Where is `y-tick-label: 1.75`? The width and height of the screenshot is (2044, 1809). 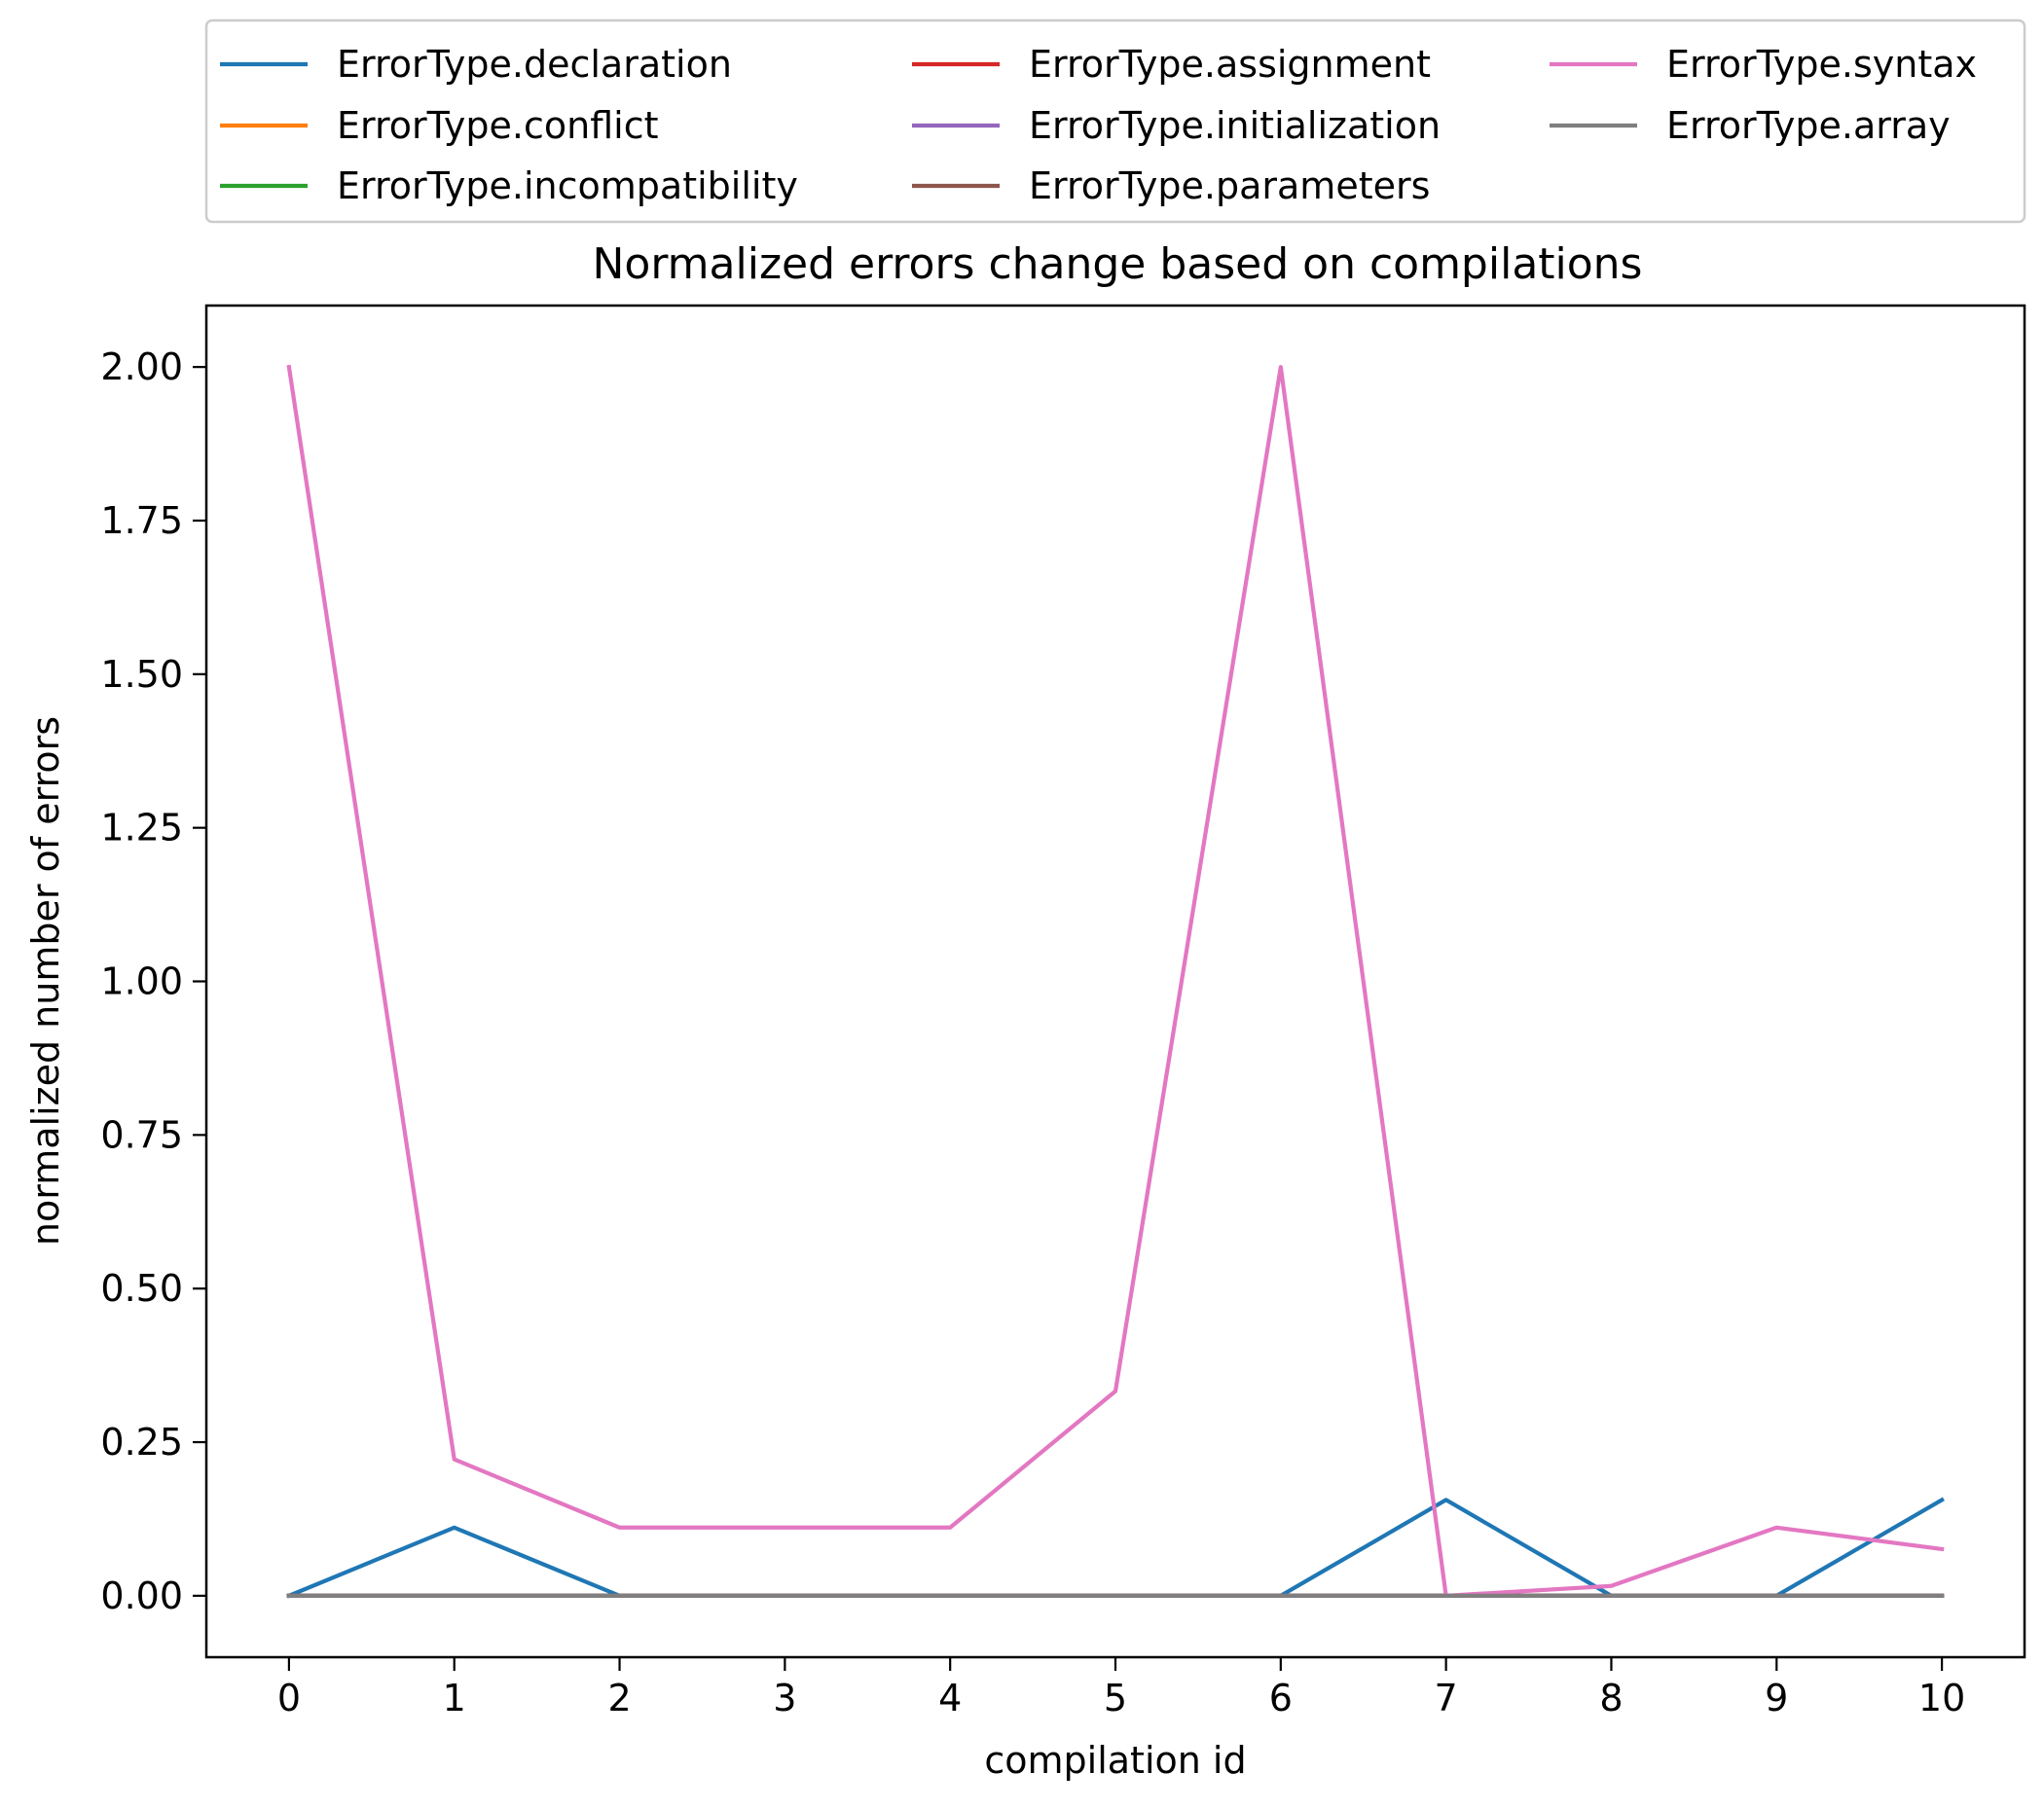 y-tick-label: 1.75 is located at coordinates (141, 521).